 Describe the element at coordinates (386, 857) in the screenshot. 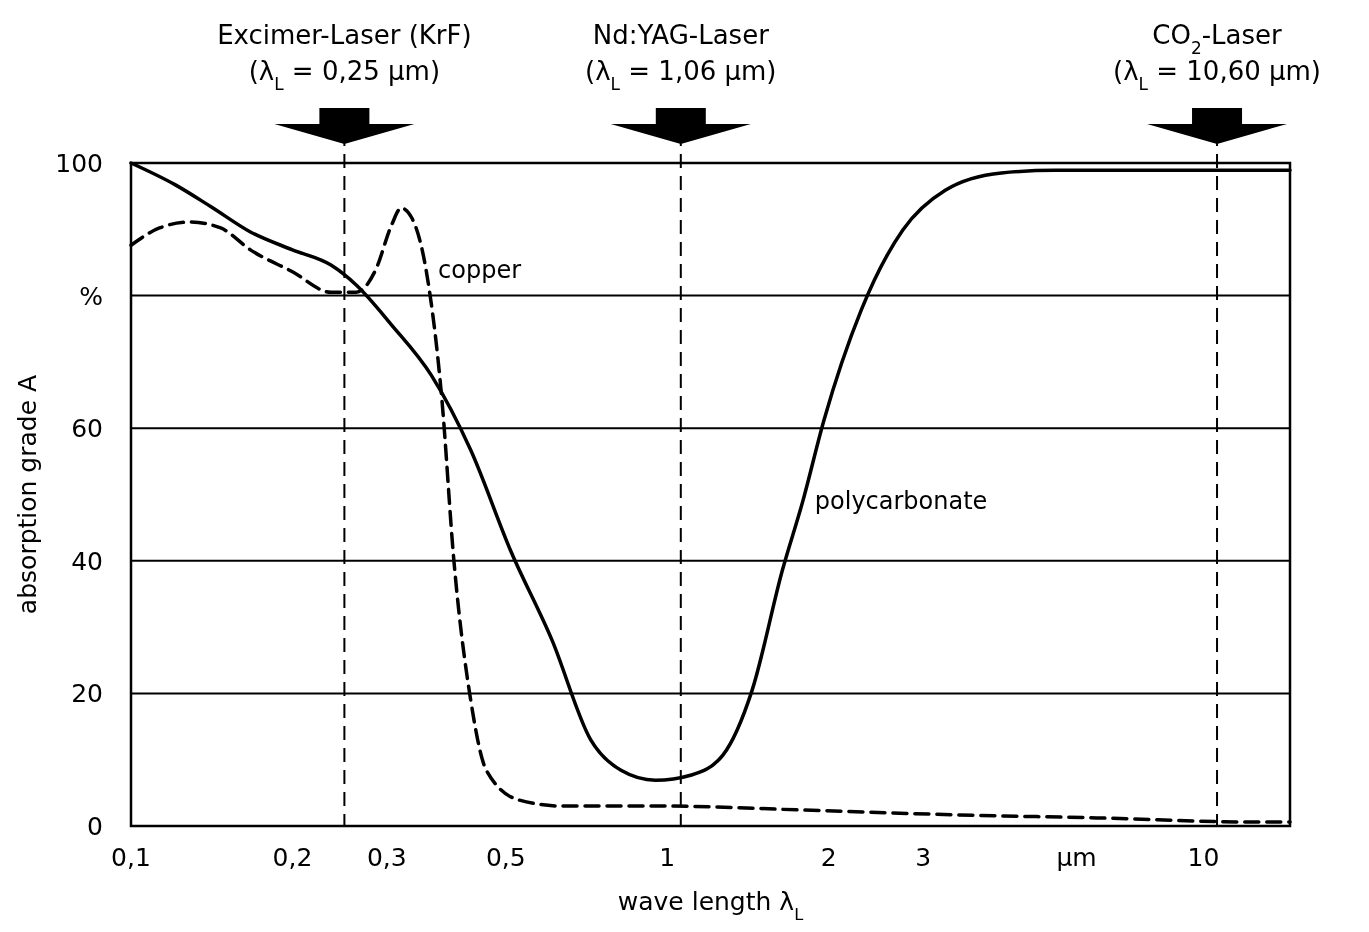

I see `x-tick-label: 0,3` at that location.